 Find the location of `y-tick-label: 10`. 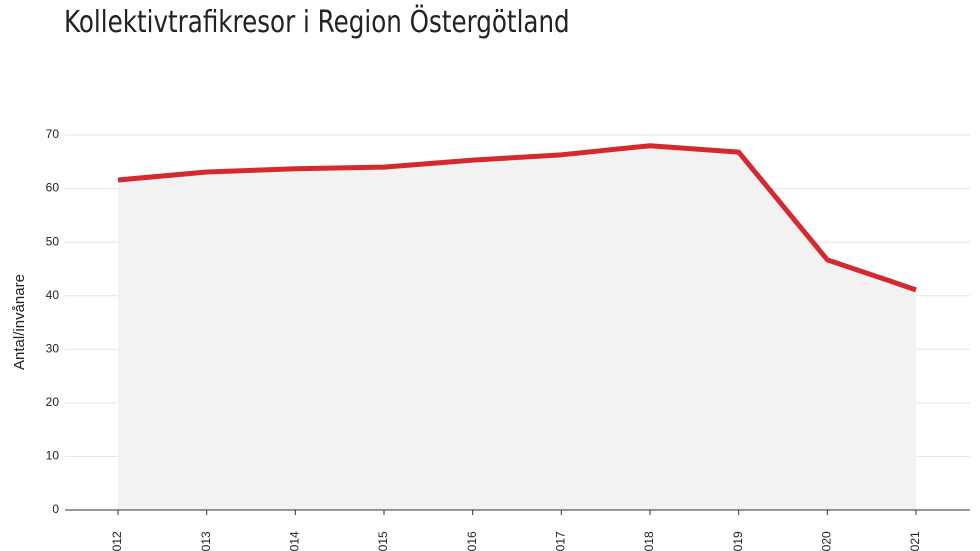

y-tick-label: 10 is located at coordinates (53, 456).